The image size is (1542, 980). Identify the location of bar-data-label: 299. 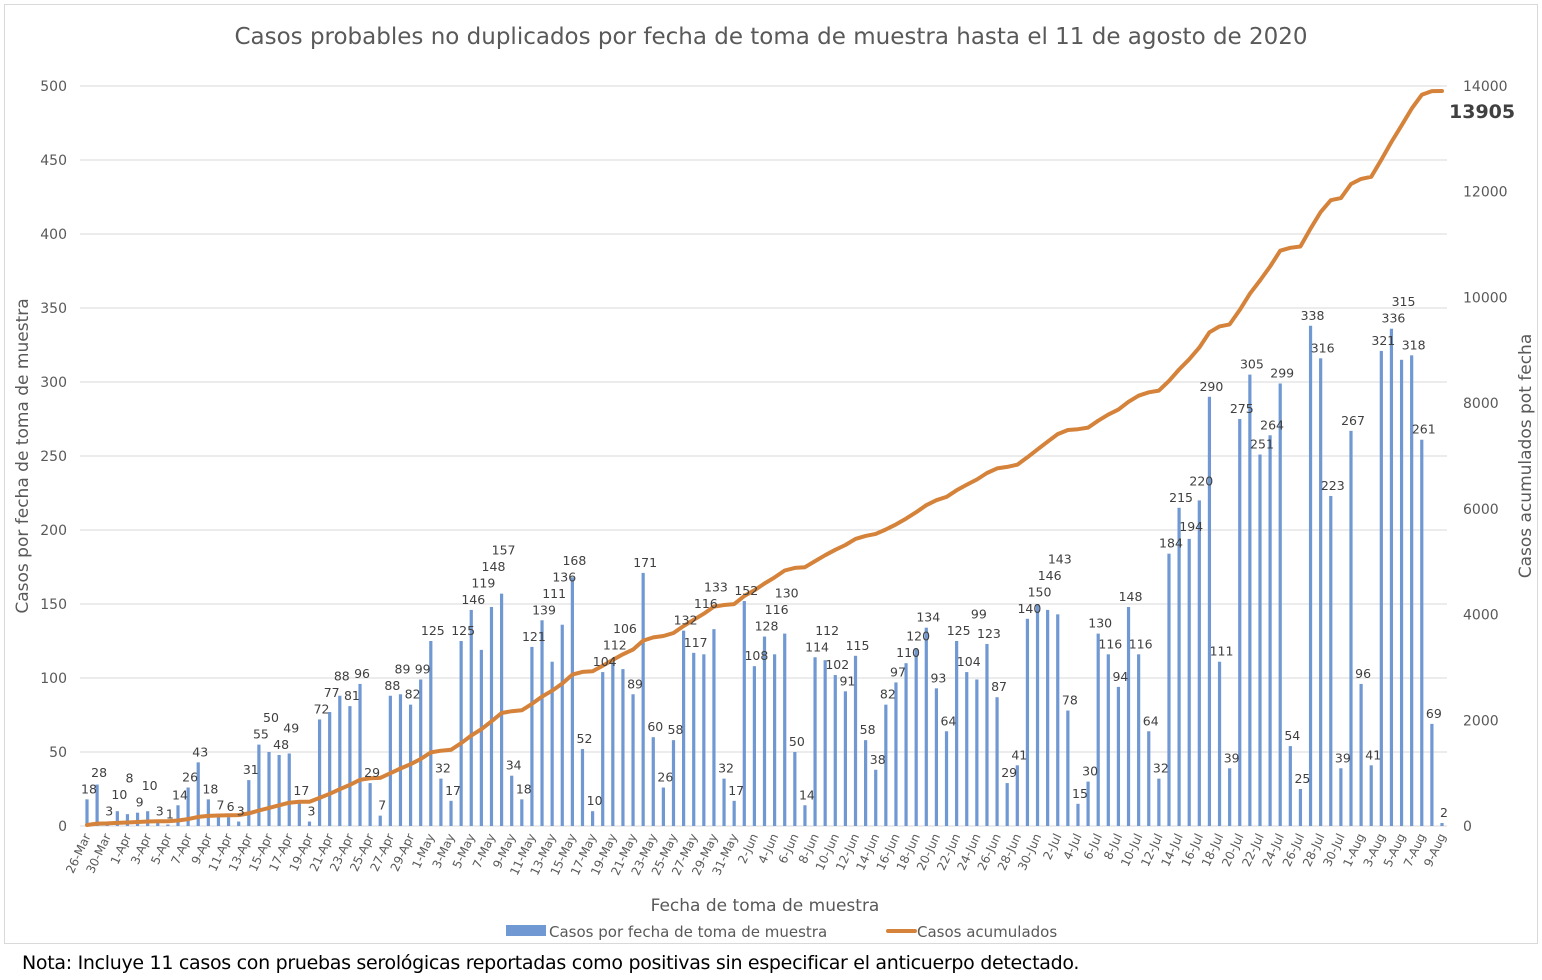
(1282, 372).